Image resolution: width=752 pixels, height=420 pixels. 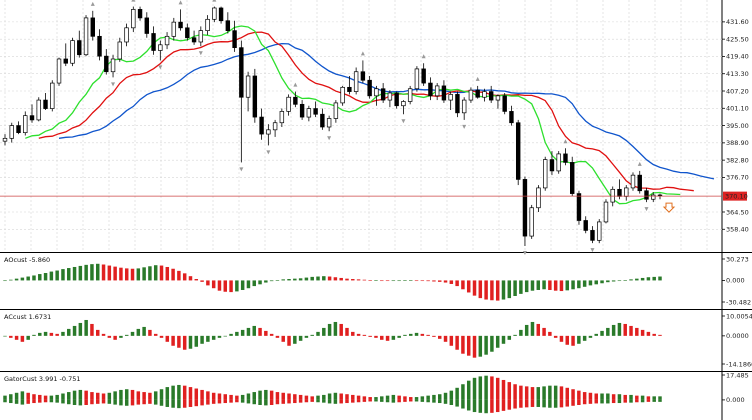 What do you see at coordinates (362, 53) in the screenshot?
I see `fractal-up-arrow-icon` at bounding box center [362, 53].